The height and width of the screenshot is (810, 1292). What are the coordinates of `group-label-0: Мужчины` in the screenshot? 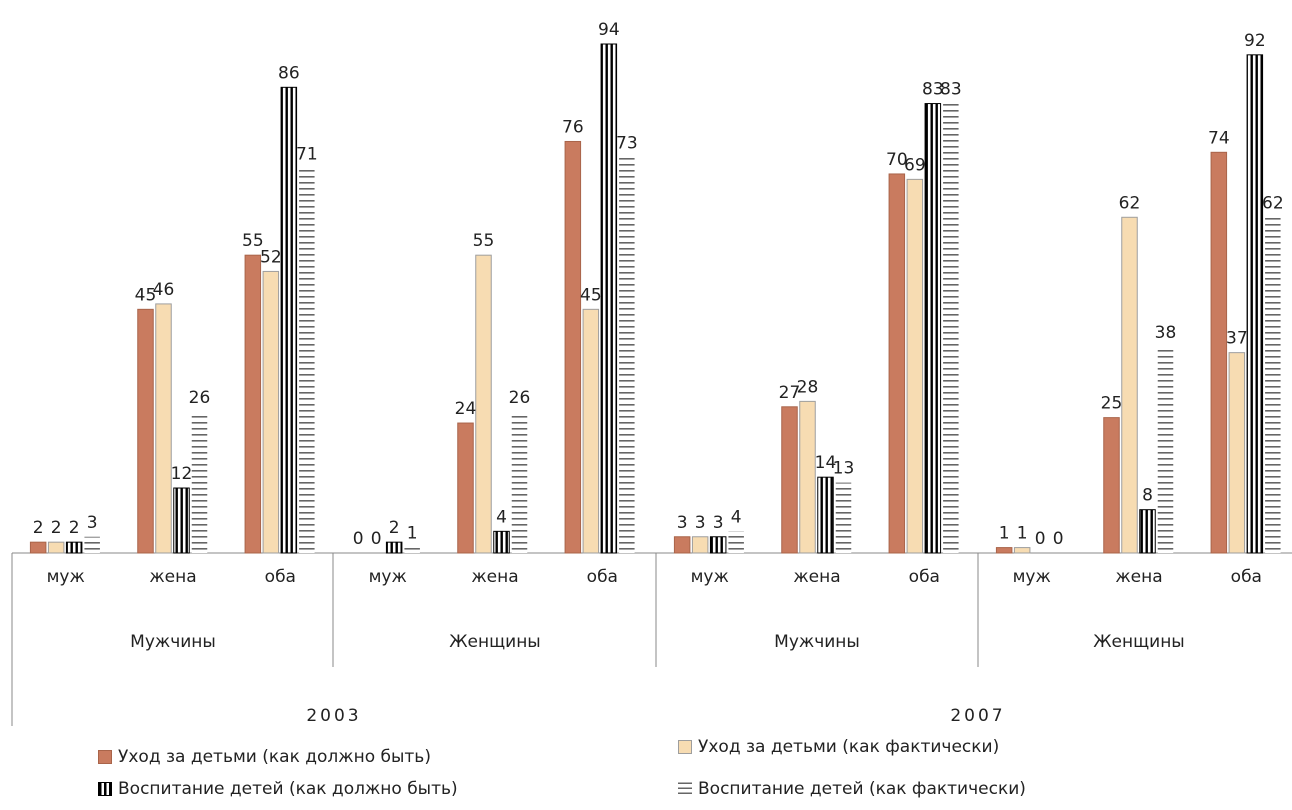 It's located at (173, 642).